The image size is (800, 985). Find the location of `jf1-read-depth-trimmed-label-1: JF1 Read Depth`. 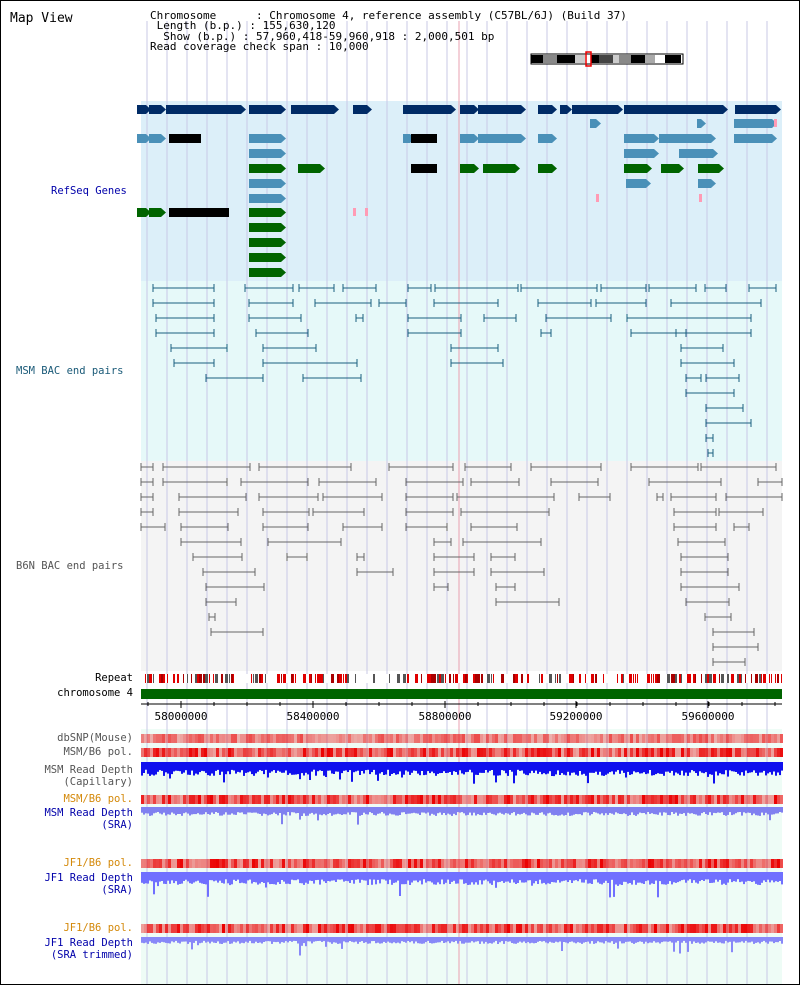

jf1-read-depth-trimmed-label-1: JF1 Read Depth is located at coordinates (88, 943).